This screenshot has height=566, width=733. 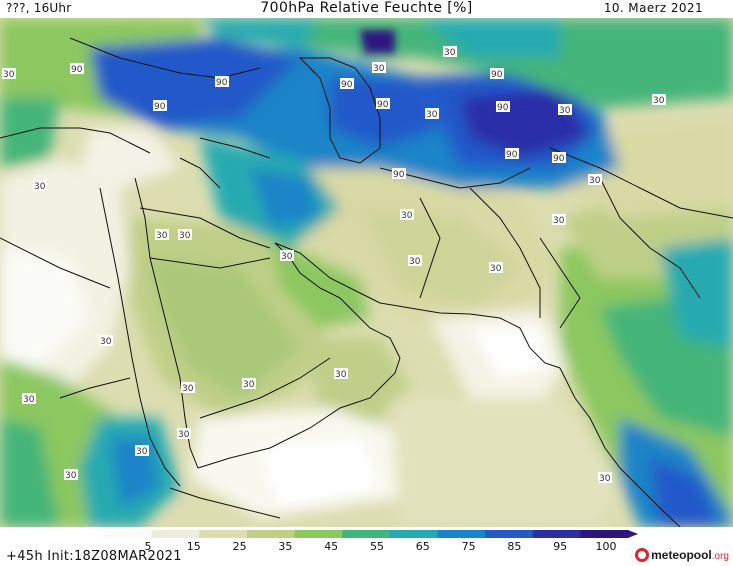 What do you see at coordinates (377, 546) in the screenshot?
I see `colorbar-tick-label: 55` at bounding box center [377, 546].